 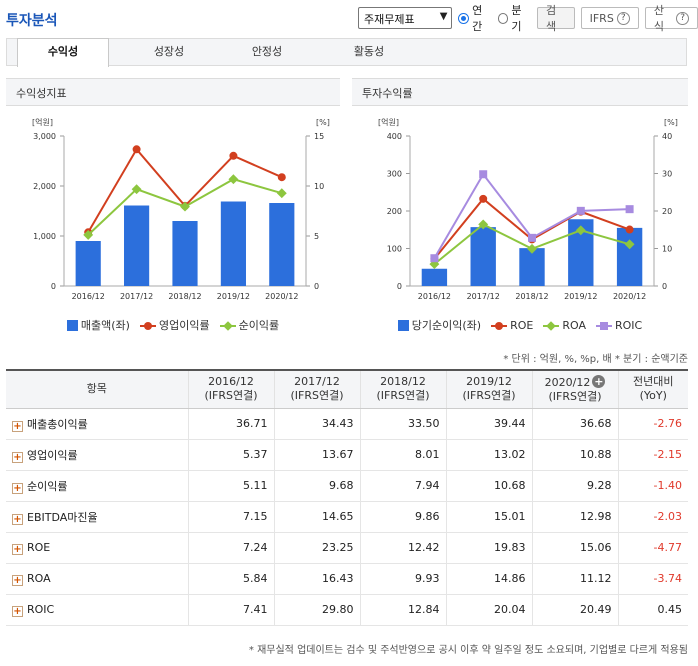 What do you see at coordinates (231, 486) in the screenshot?
I see `value-cell: 5.11` at bounding box center [231, 486].